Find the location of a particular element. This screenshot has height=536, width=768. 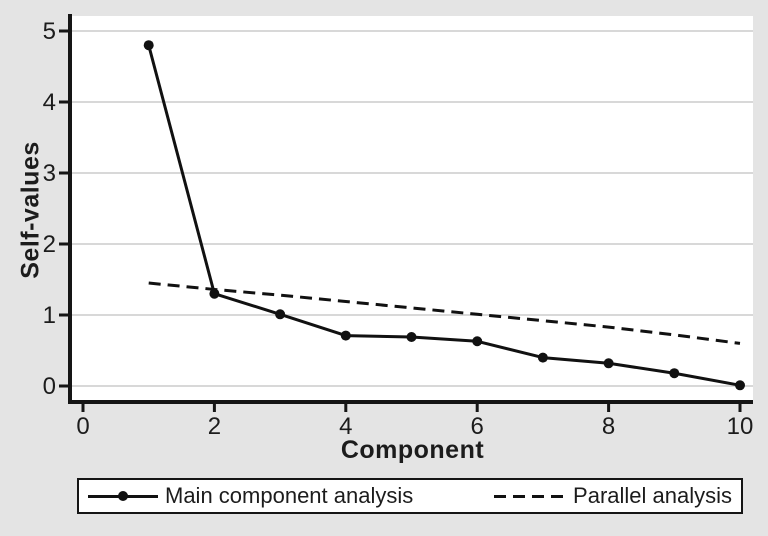

svg-text: 1 is located at coordinates (49, 315).